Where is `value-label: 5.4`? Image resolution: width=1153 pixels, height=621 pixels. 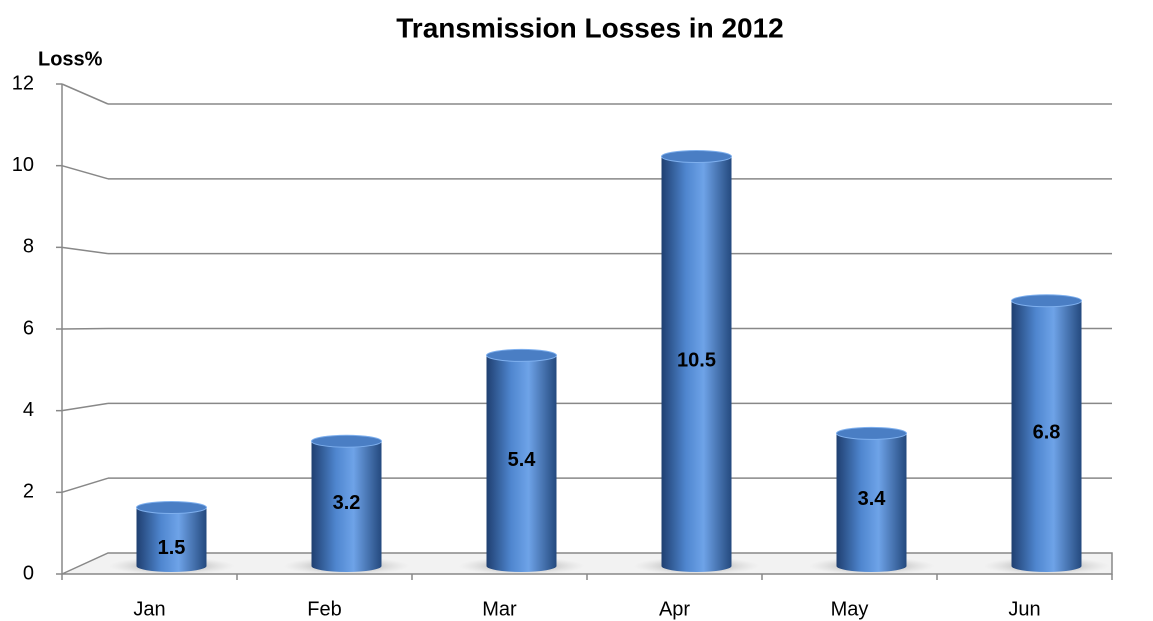
value-label: 5.4 is located at coordinates (522, 460).